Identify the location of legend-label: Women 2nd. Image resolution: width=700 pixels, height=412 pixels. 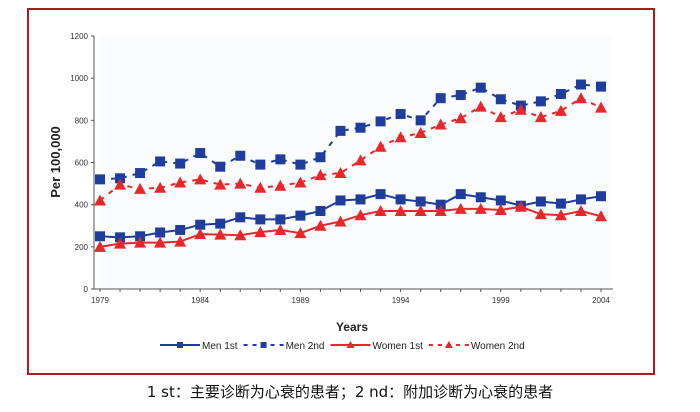
(498, 346).